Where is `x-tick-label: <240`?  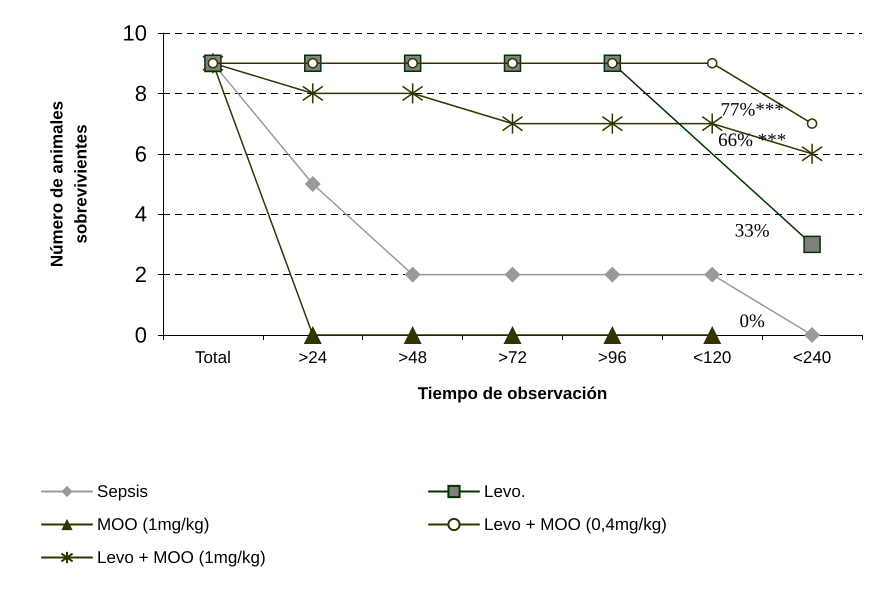
x-tick-label: <240 is located at coordinates (812, 357).